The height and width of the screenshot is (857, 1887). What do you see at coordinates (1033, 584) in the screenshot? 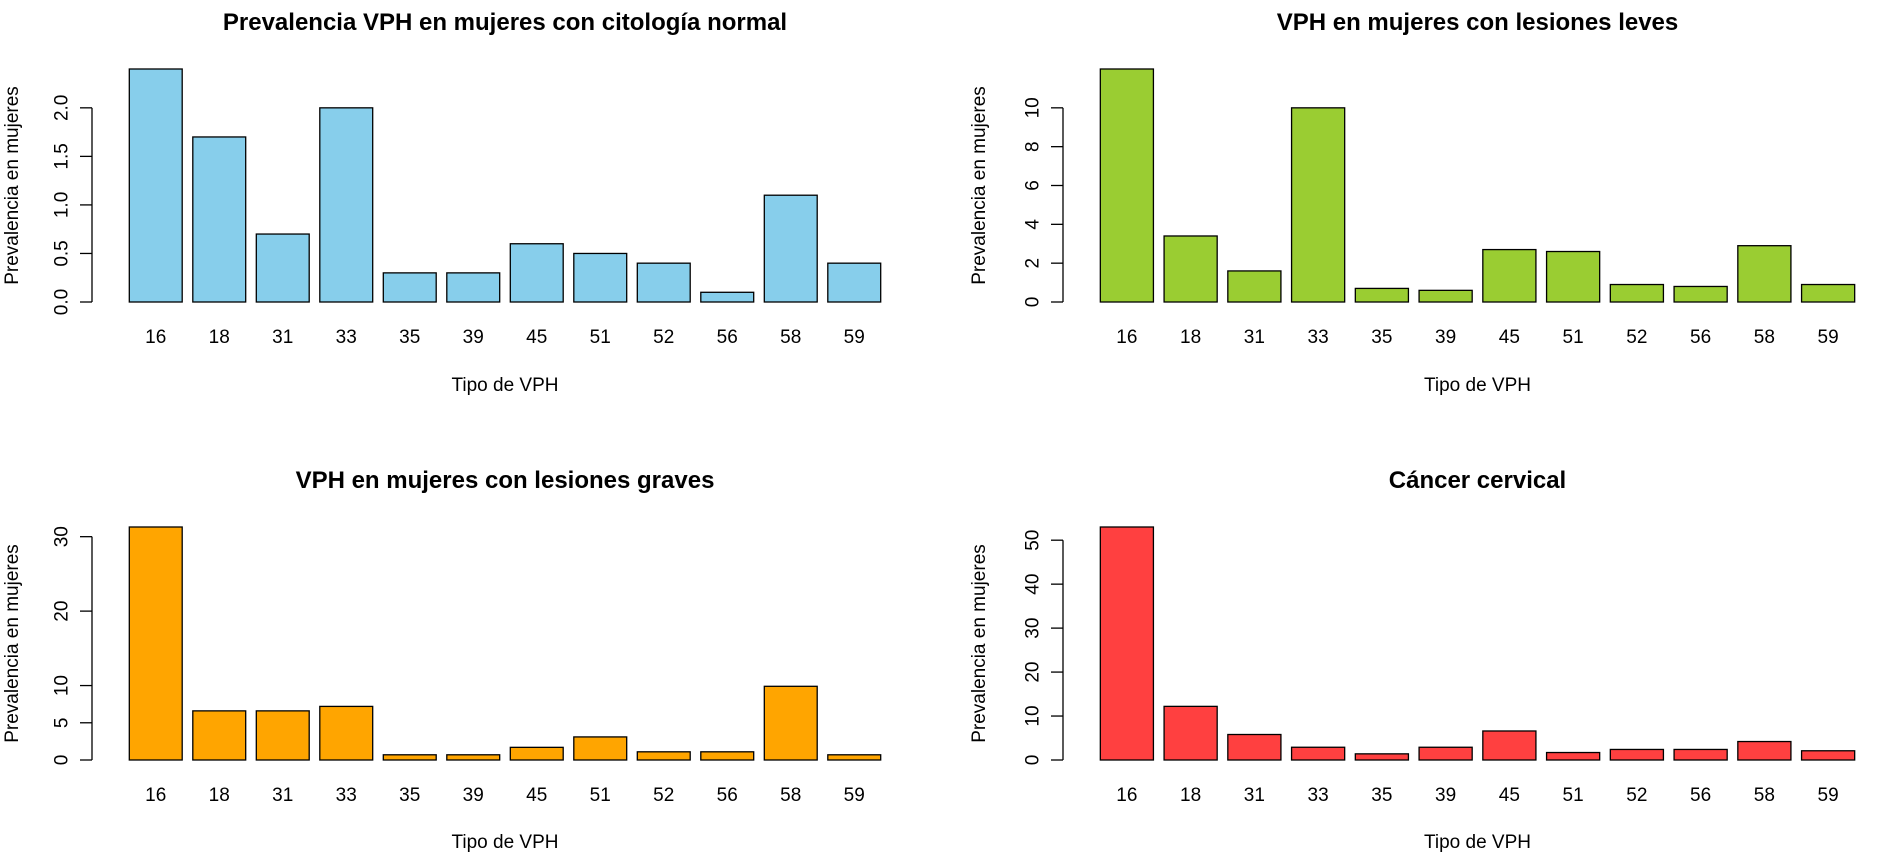
I see `y-tick-label: 40` at bounding box center [1033, 584].